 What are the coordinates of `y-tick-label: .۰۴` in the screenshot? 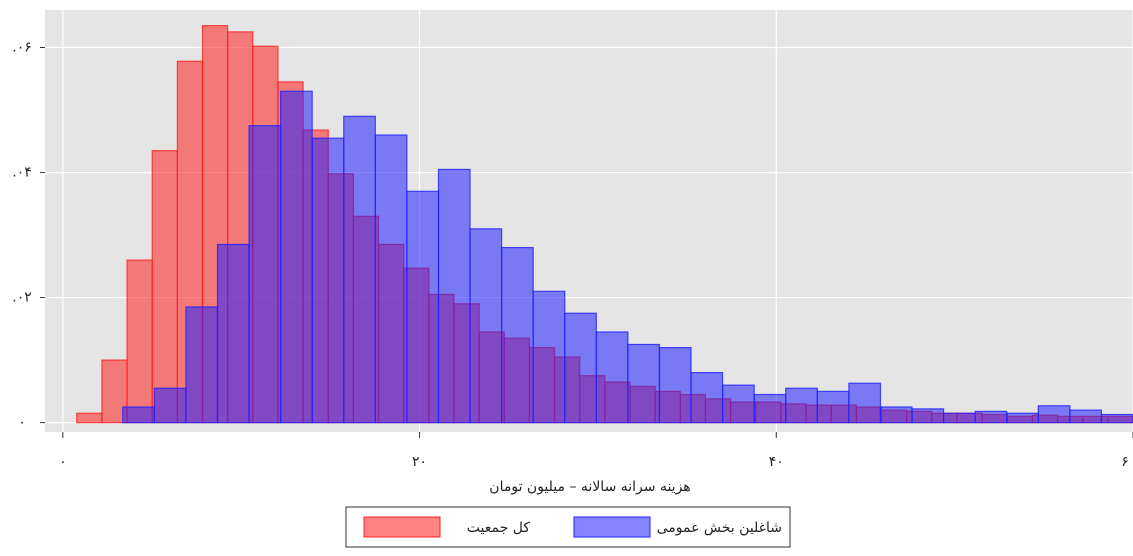 It's located at (22, 173).